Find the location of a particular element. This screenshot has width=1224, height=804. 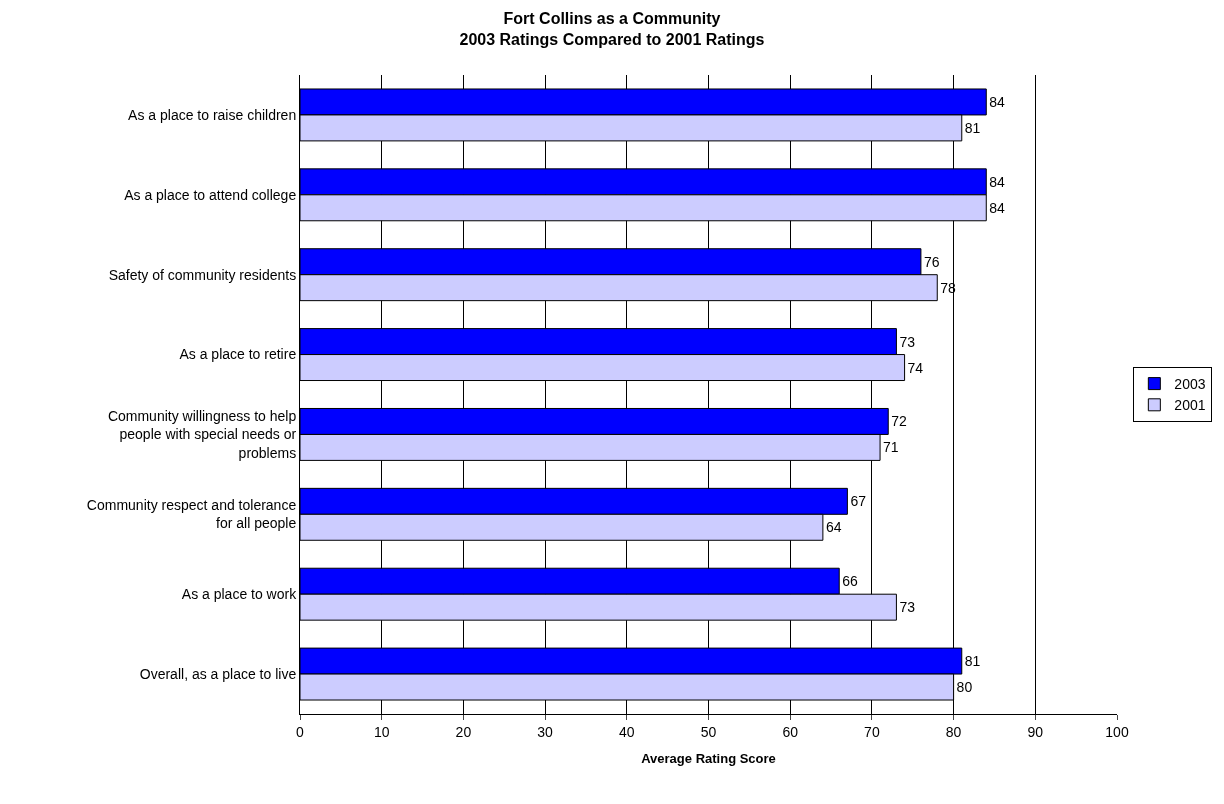

legend-label: 2003 is located at coordinates (1190, 384).